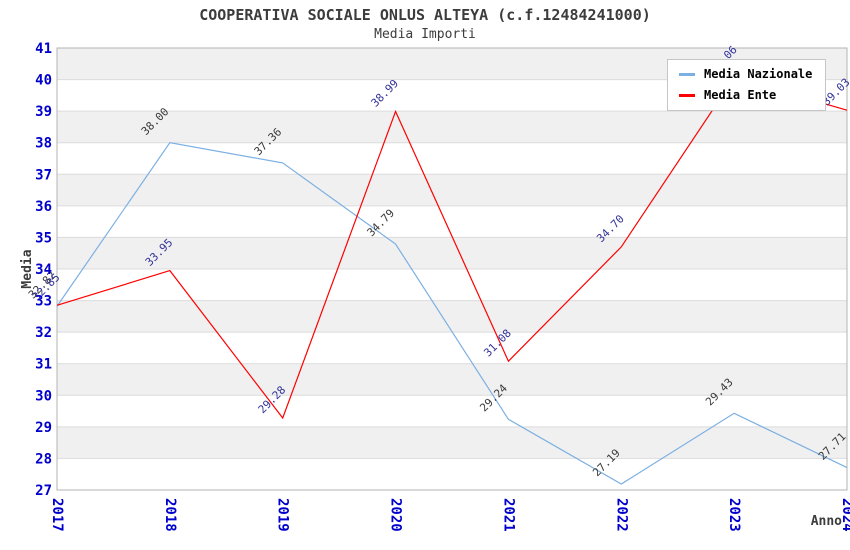 This screenshot has height=550, width=850. I want to click on x-tick-label: 2018, so click(170, 515).